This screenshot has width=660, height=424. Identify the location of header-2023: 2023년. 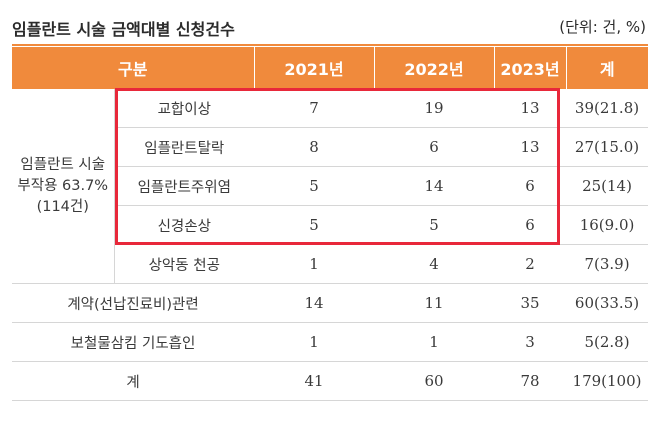
(530, 68).